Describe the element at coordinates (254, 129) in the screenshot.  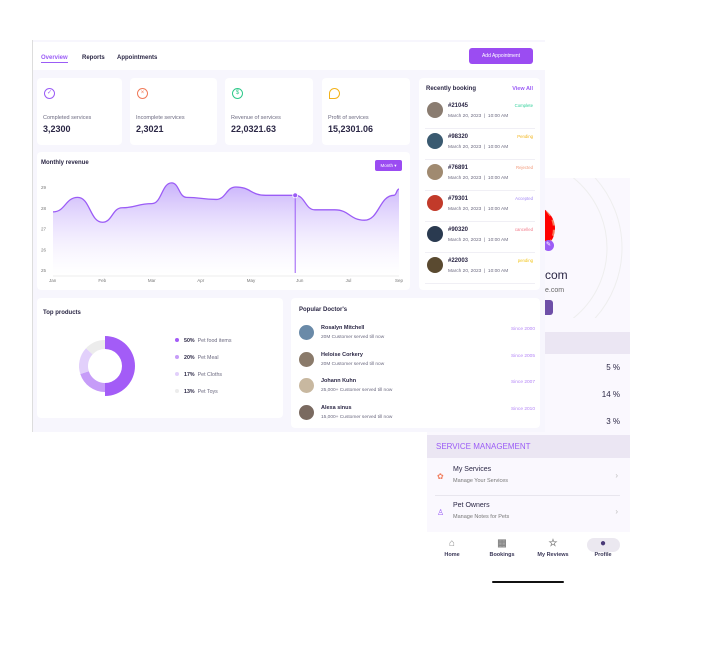
I see `stat-value: 22,0321.63` at that location.